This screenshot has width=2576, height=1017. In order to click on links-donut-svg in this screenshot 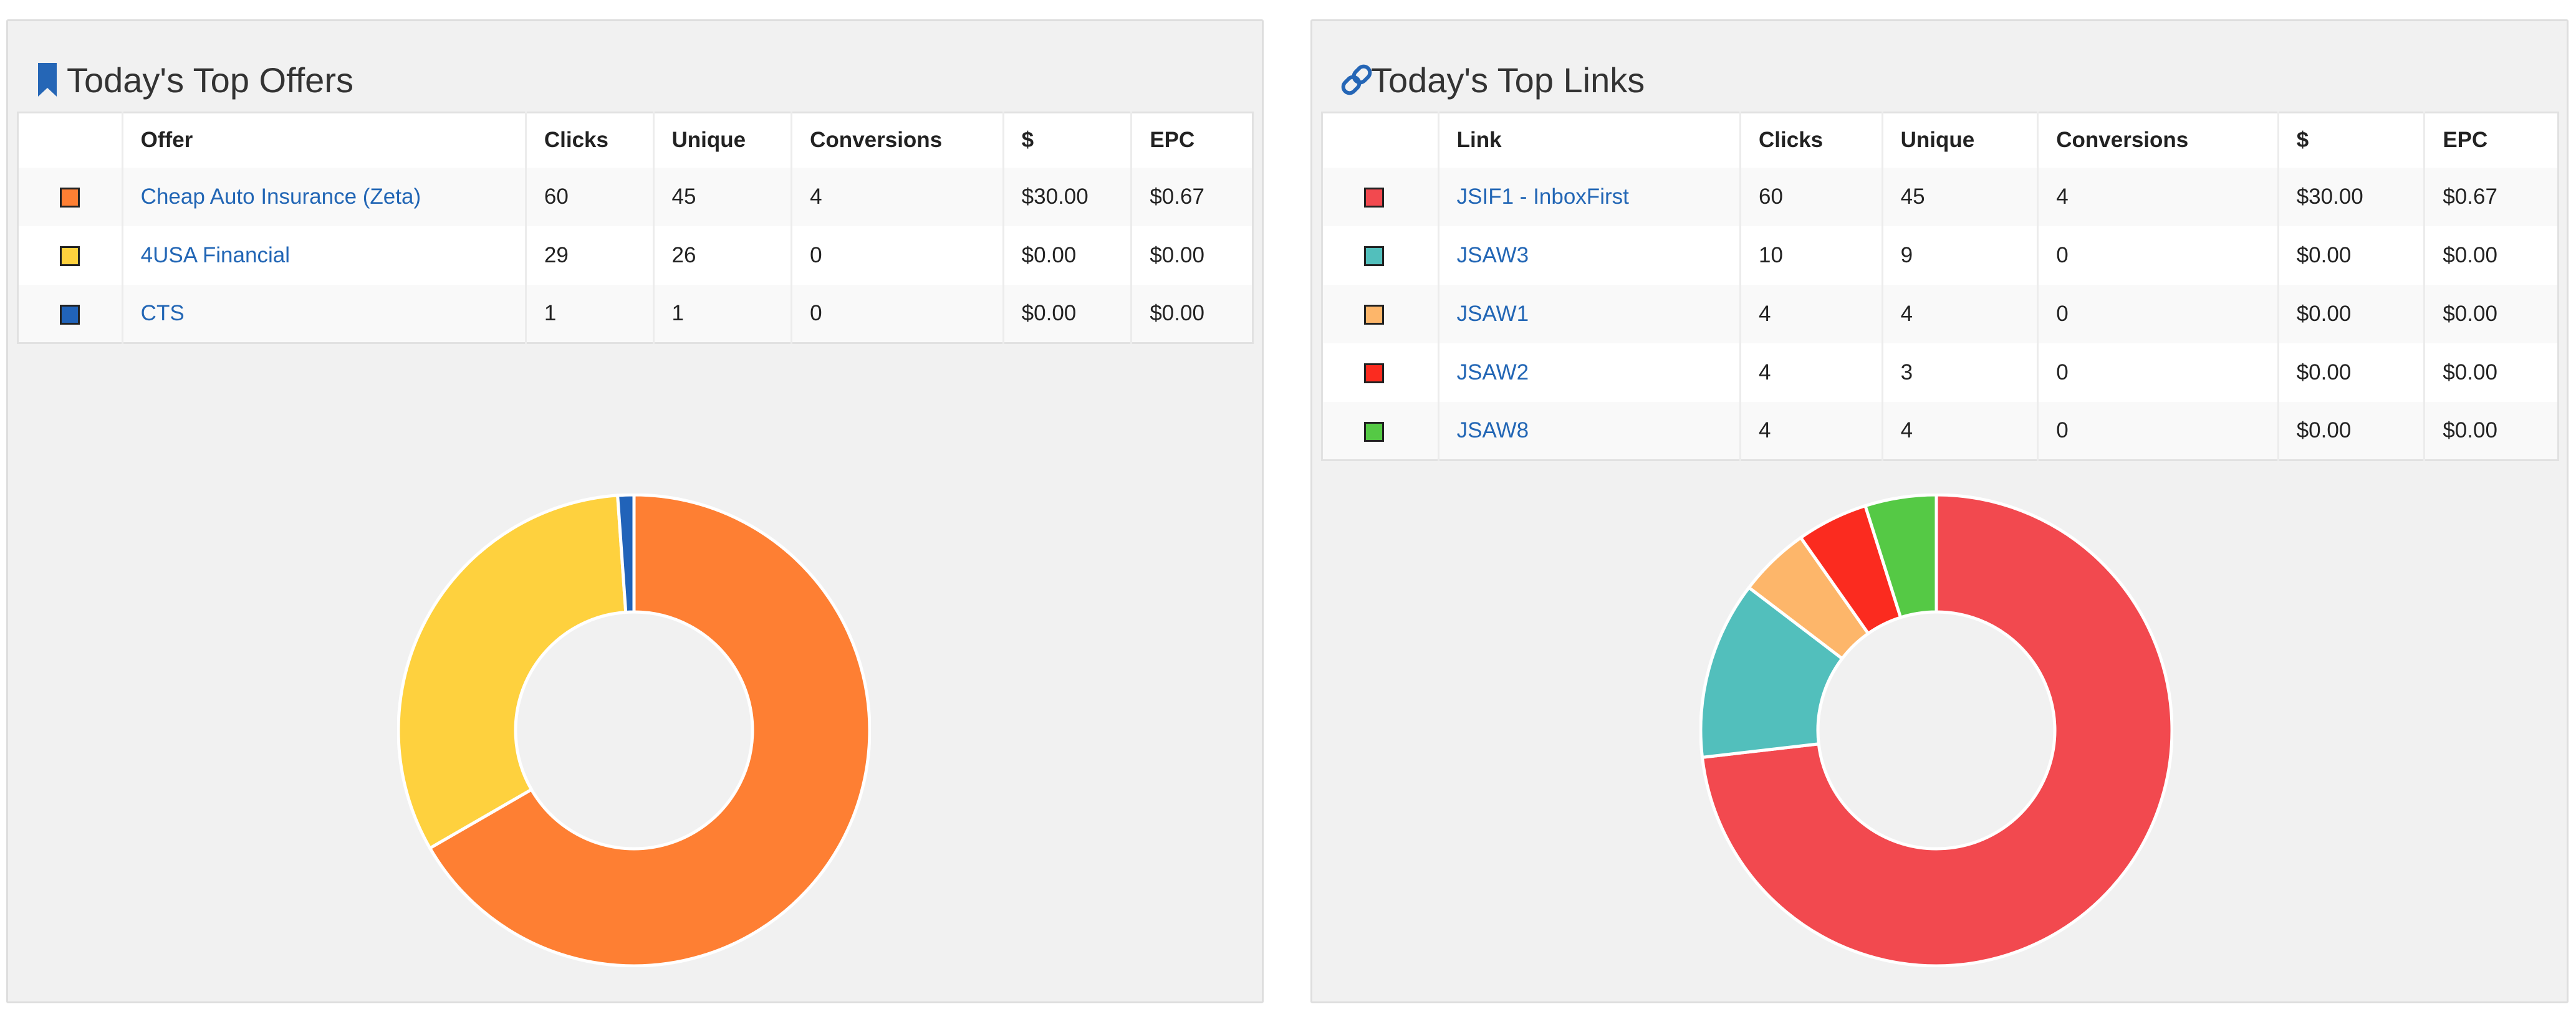, I will do `click(1936, 730)`.